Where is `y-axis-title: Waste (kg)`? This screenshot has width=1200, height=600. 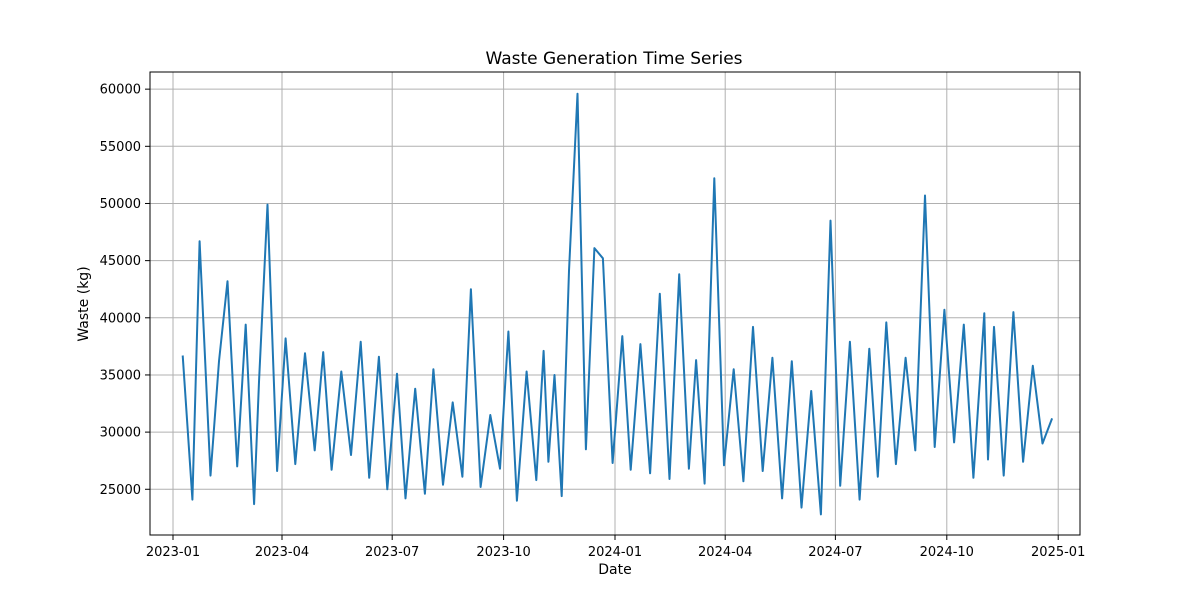
y-axis-title: Waste (kg) is located at coordinates (84, 303).